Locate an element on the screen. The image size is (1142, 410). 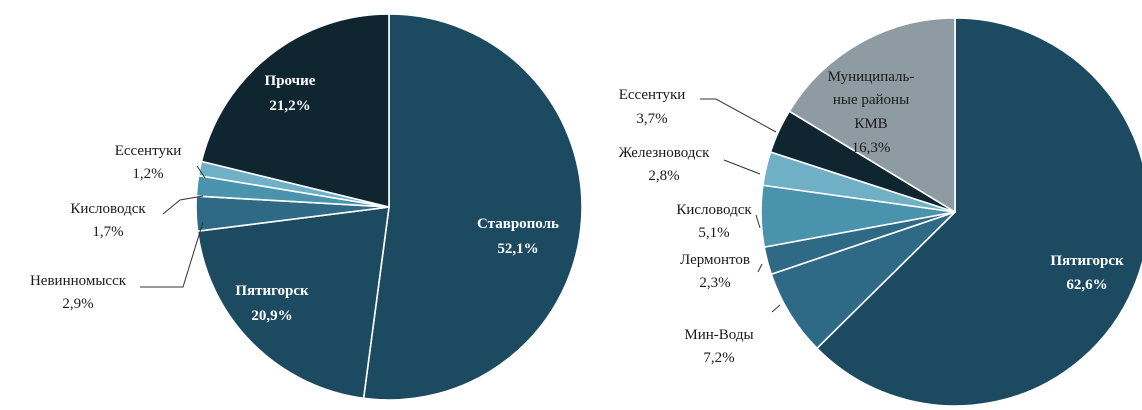
slice-value-кисловодск: 5,1% is located at coordinates (713, 233).